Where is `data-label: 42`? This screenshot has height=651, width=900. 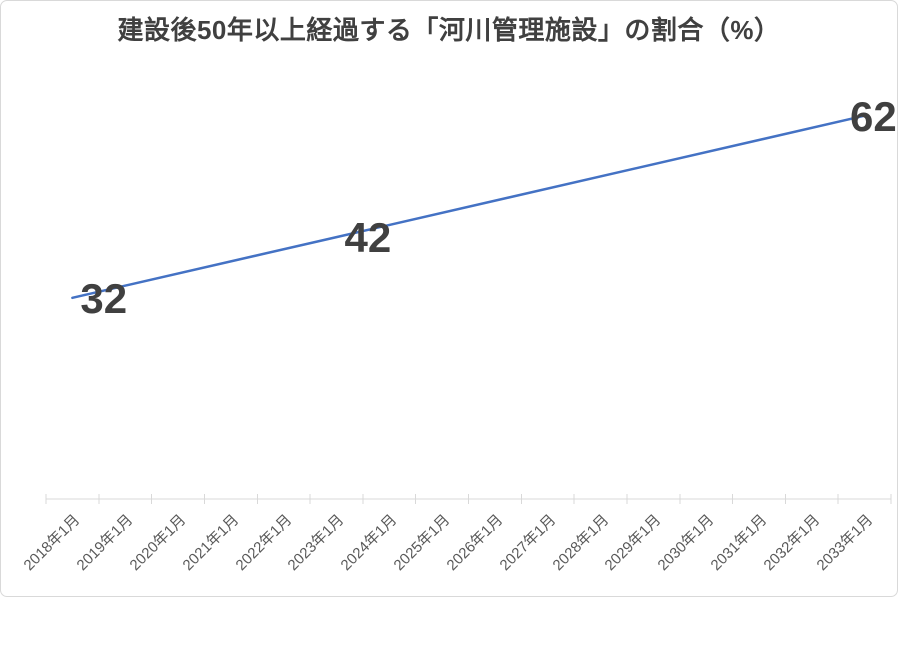 data-label: 42 is located at coordinates (368, 238).